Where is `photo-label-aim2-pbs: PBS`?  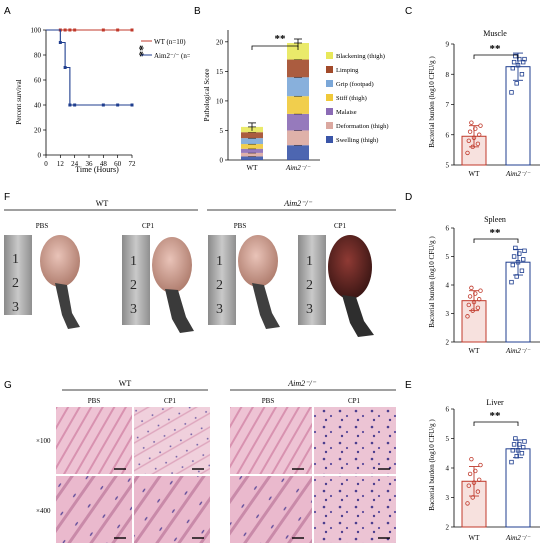
photo-label-aim2-pbs: PBS is located at coordinates (240, 226).